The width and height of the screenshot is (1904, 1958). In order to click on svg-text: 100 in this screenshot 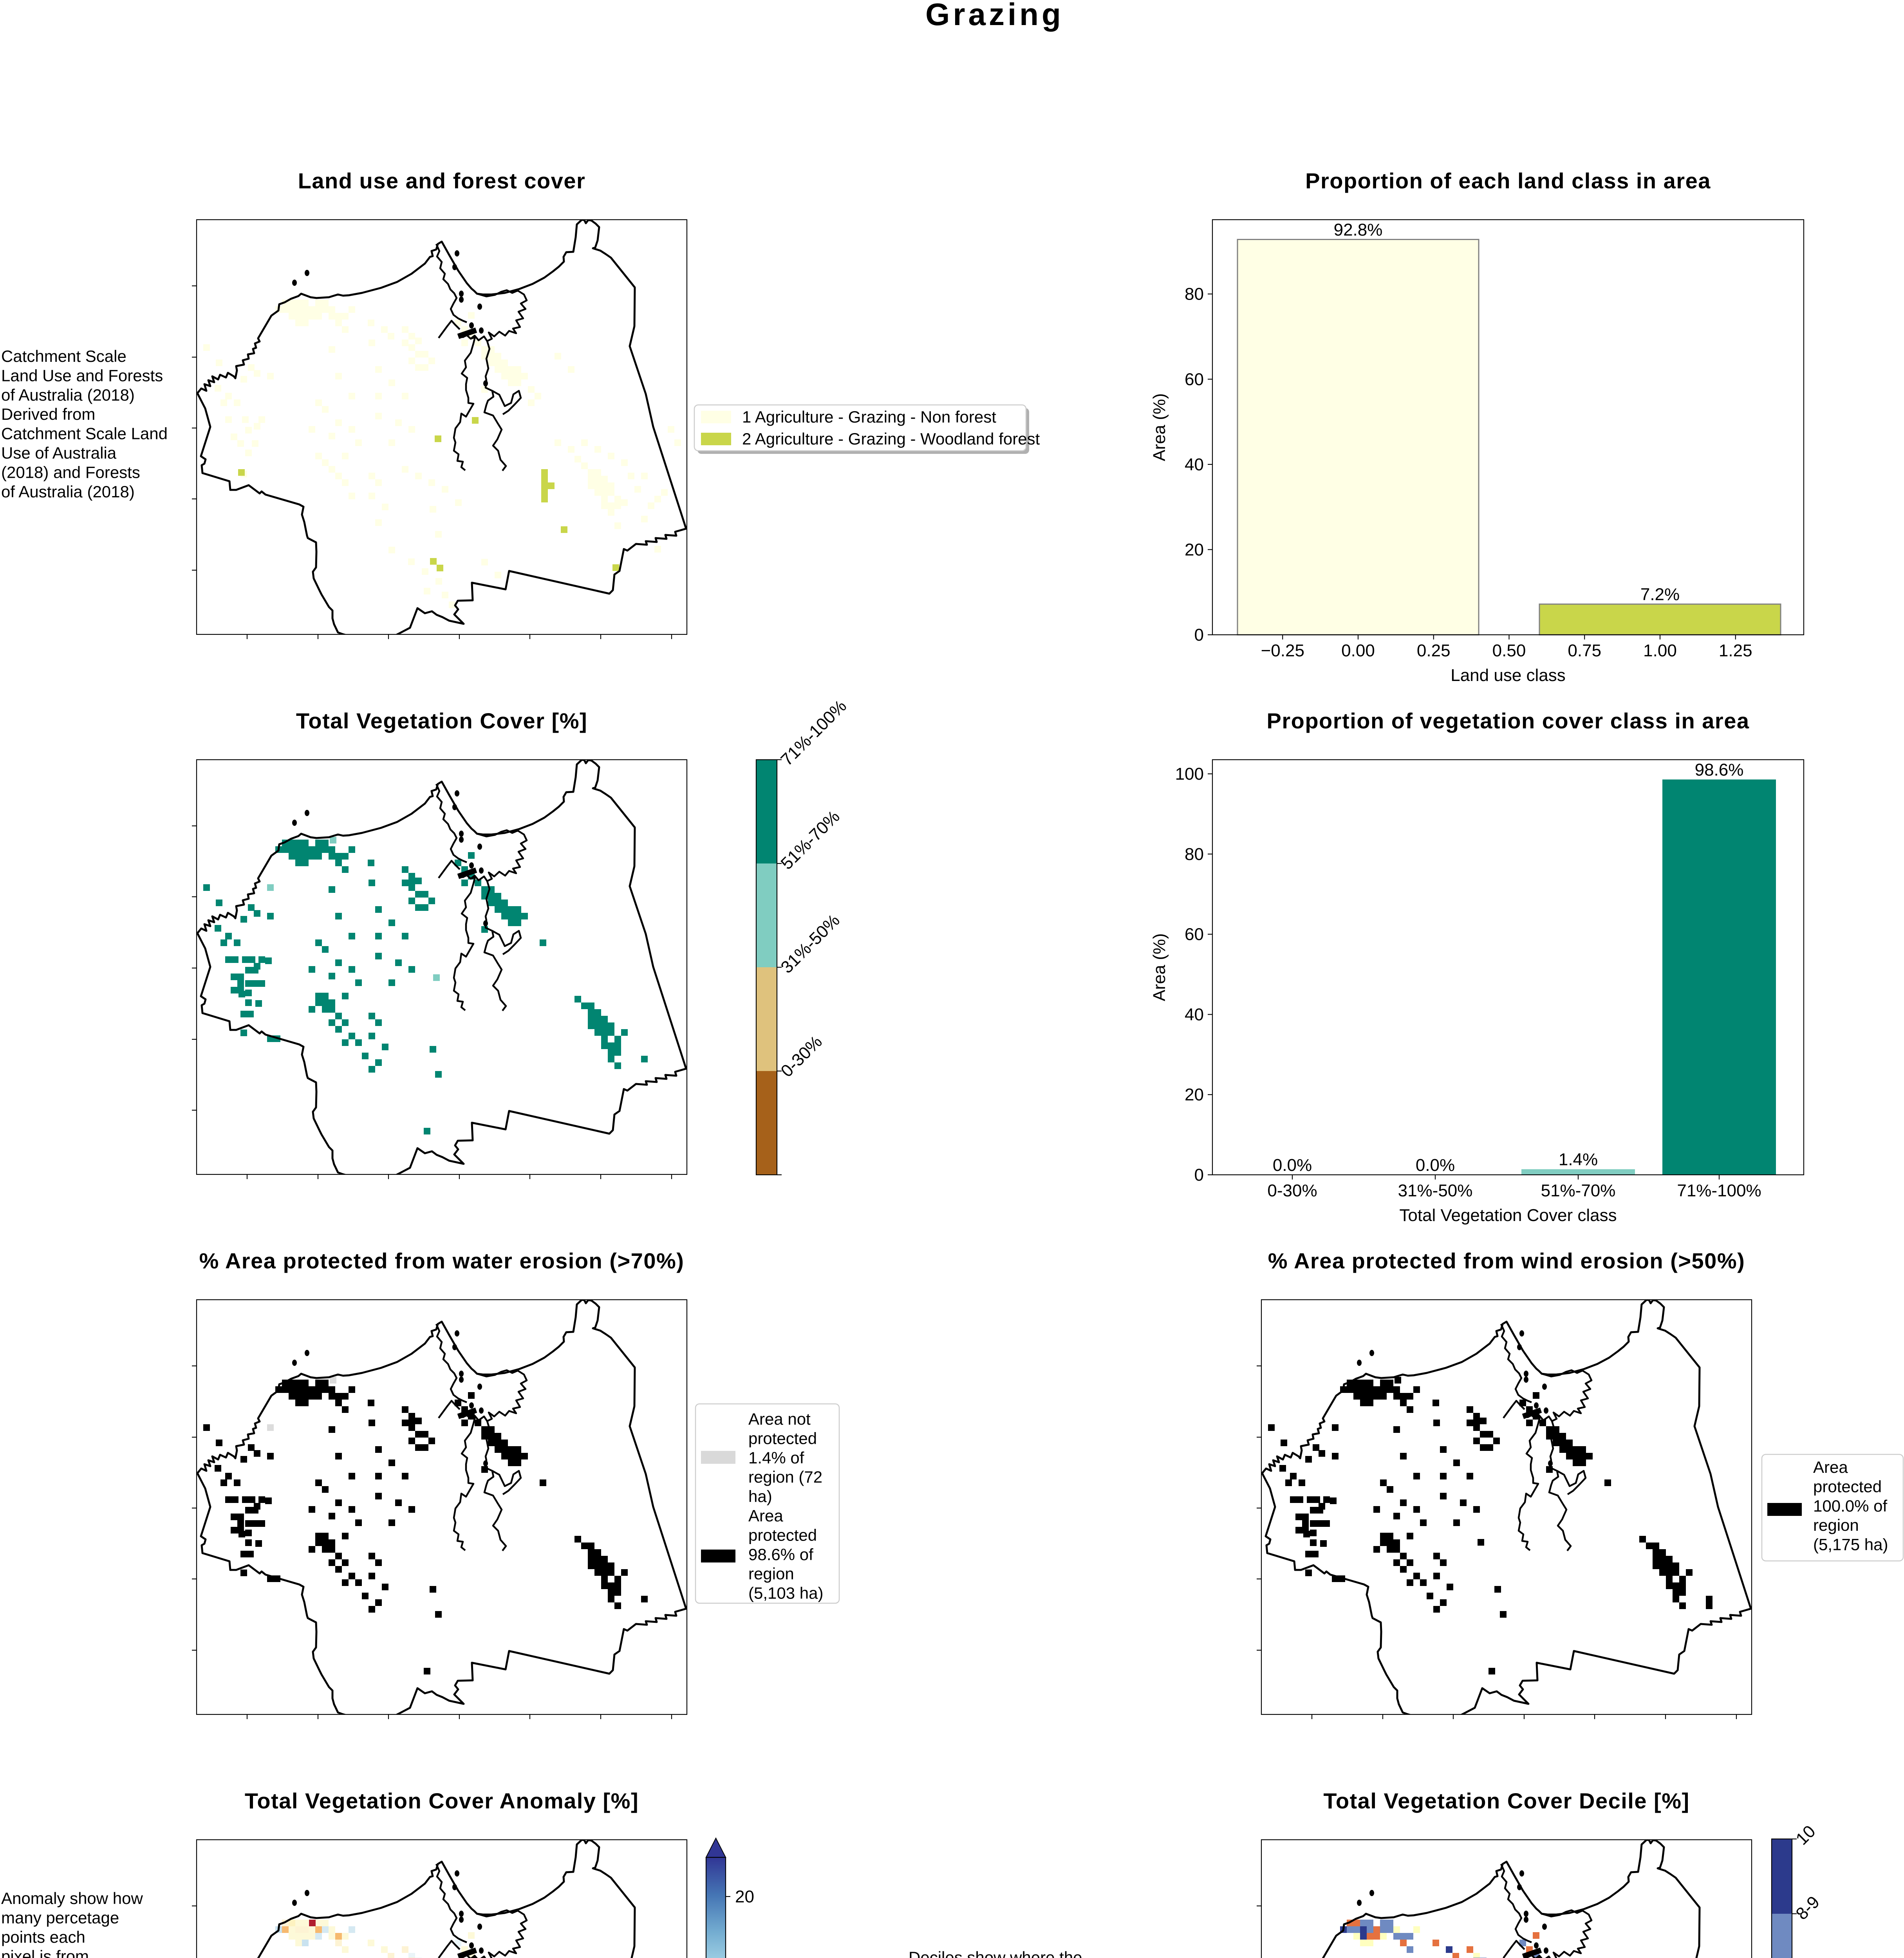, I will do `click(1189, 774)`.